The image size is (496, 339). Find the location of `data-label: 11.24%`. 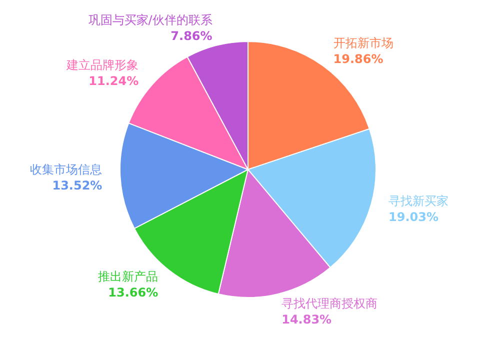

data-label: 11.24% is located at coordinates (113, 81).